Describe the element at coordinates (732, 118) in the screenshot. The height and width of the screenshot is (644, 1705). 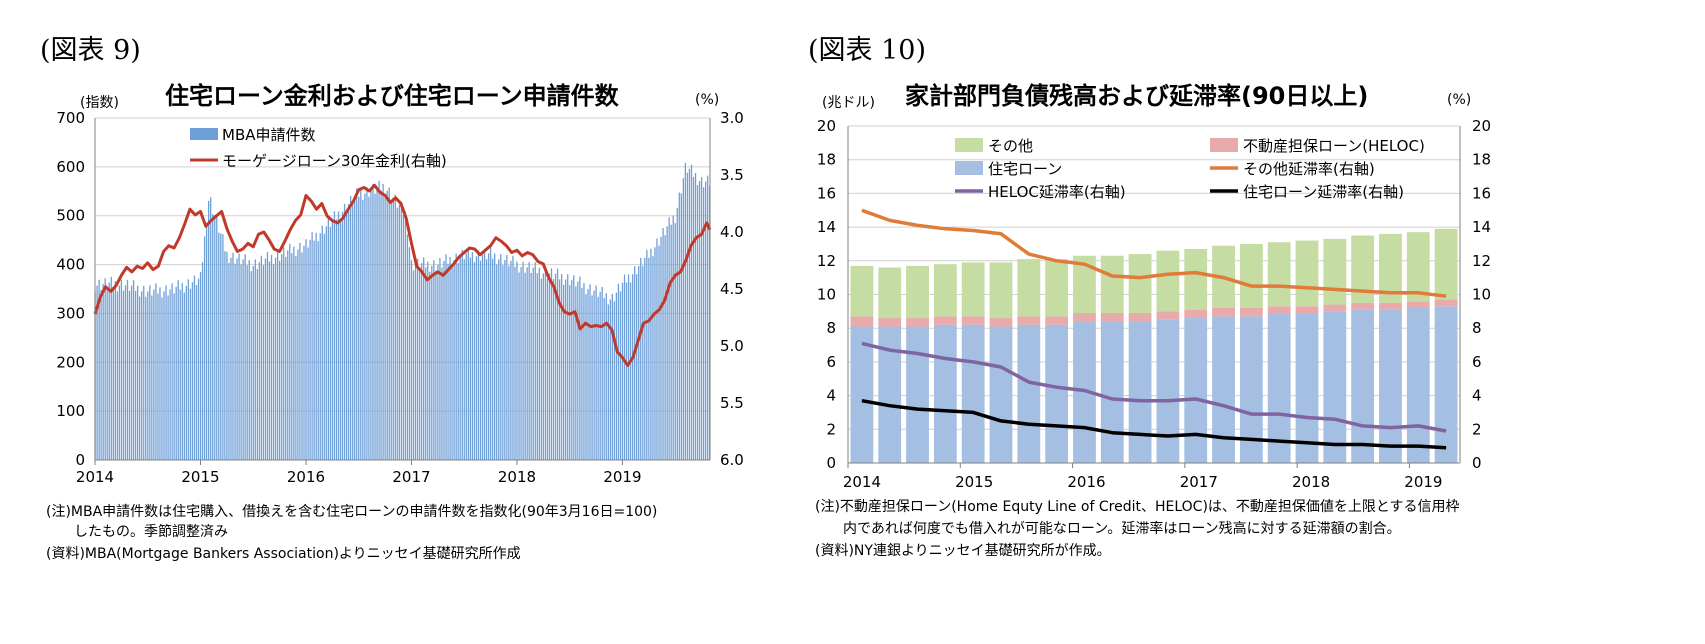
I see `y-right-tick-label: 3.0` at that location.